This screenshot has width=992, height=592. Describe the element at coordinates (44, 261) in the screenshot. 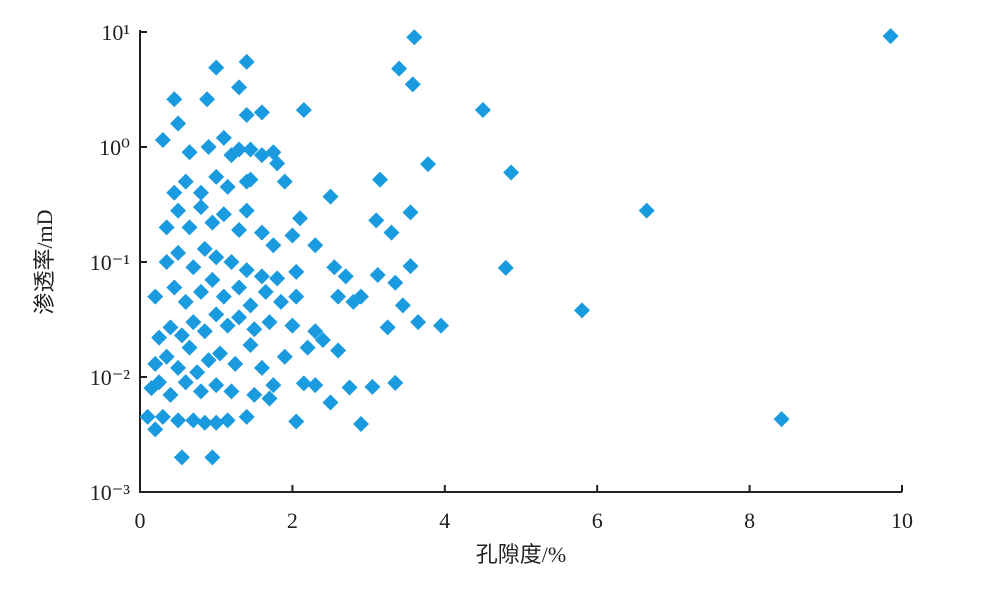

I see `y-axis-label: 渗透率/mD` at that location.